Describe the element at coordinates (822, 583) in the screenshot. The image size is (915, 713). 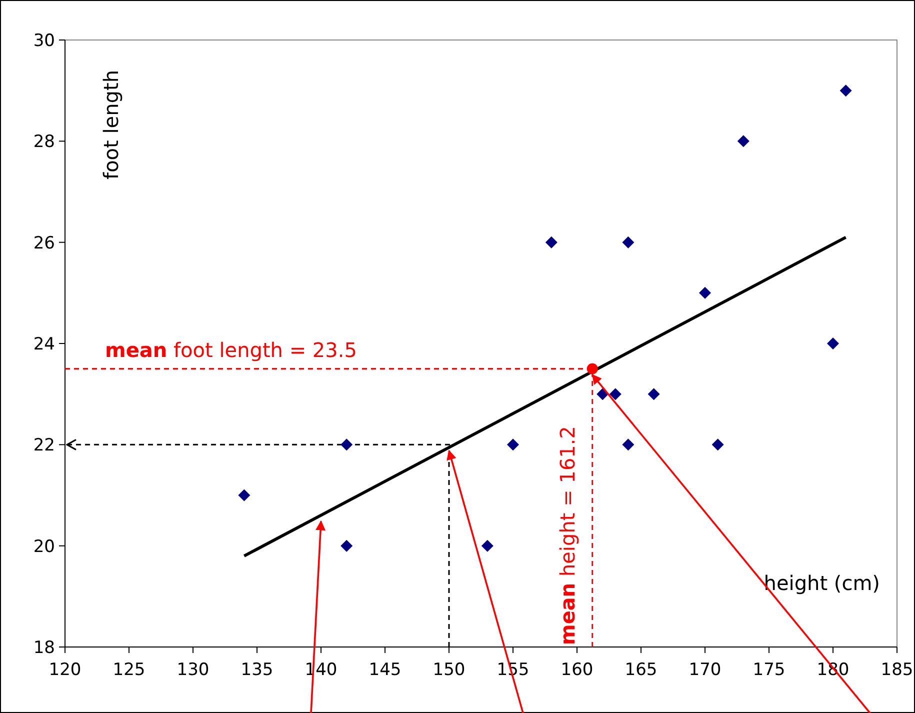
I see `x-axis-title: height (cm)` at that location.